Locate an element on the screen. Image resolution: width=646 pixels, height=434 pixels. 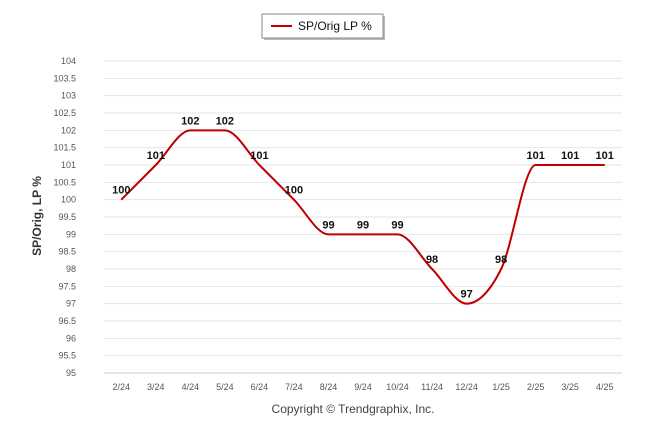
y-tick-label: 103 is located at coordinates (68, 96).